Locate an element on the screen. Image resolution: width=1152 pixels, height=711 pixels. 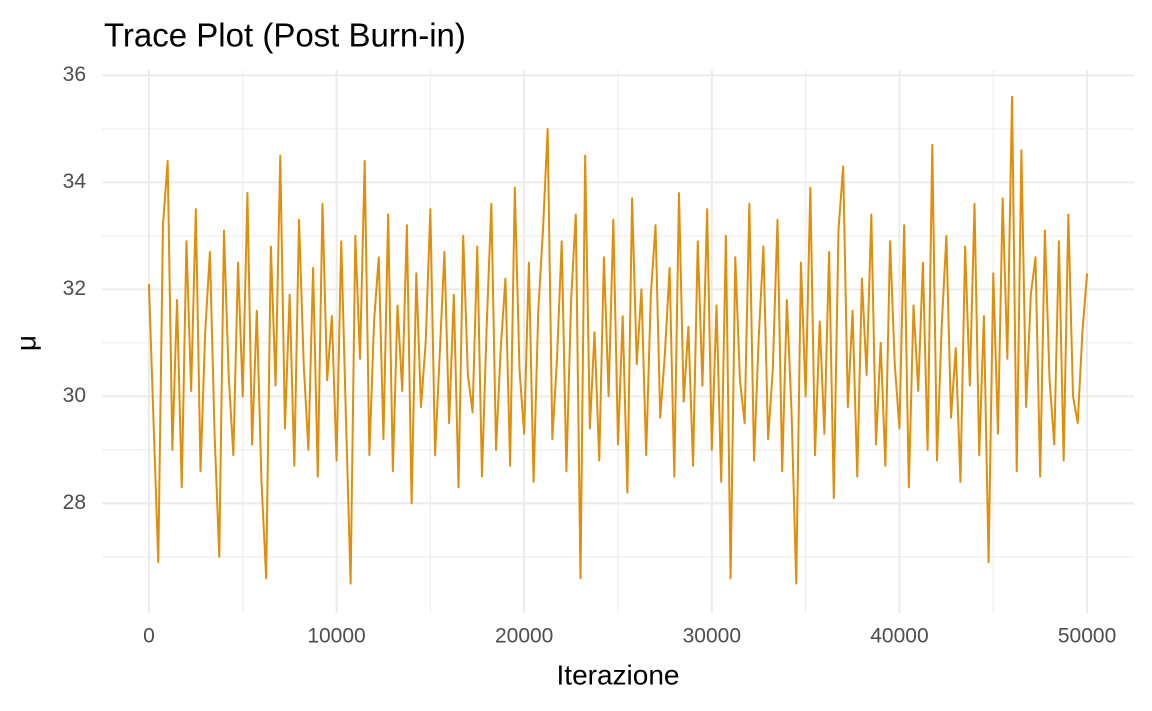
y-tick-label: 30 is located at coordinates (74, 395).